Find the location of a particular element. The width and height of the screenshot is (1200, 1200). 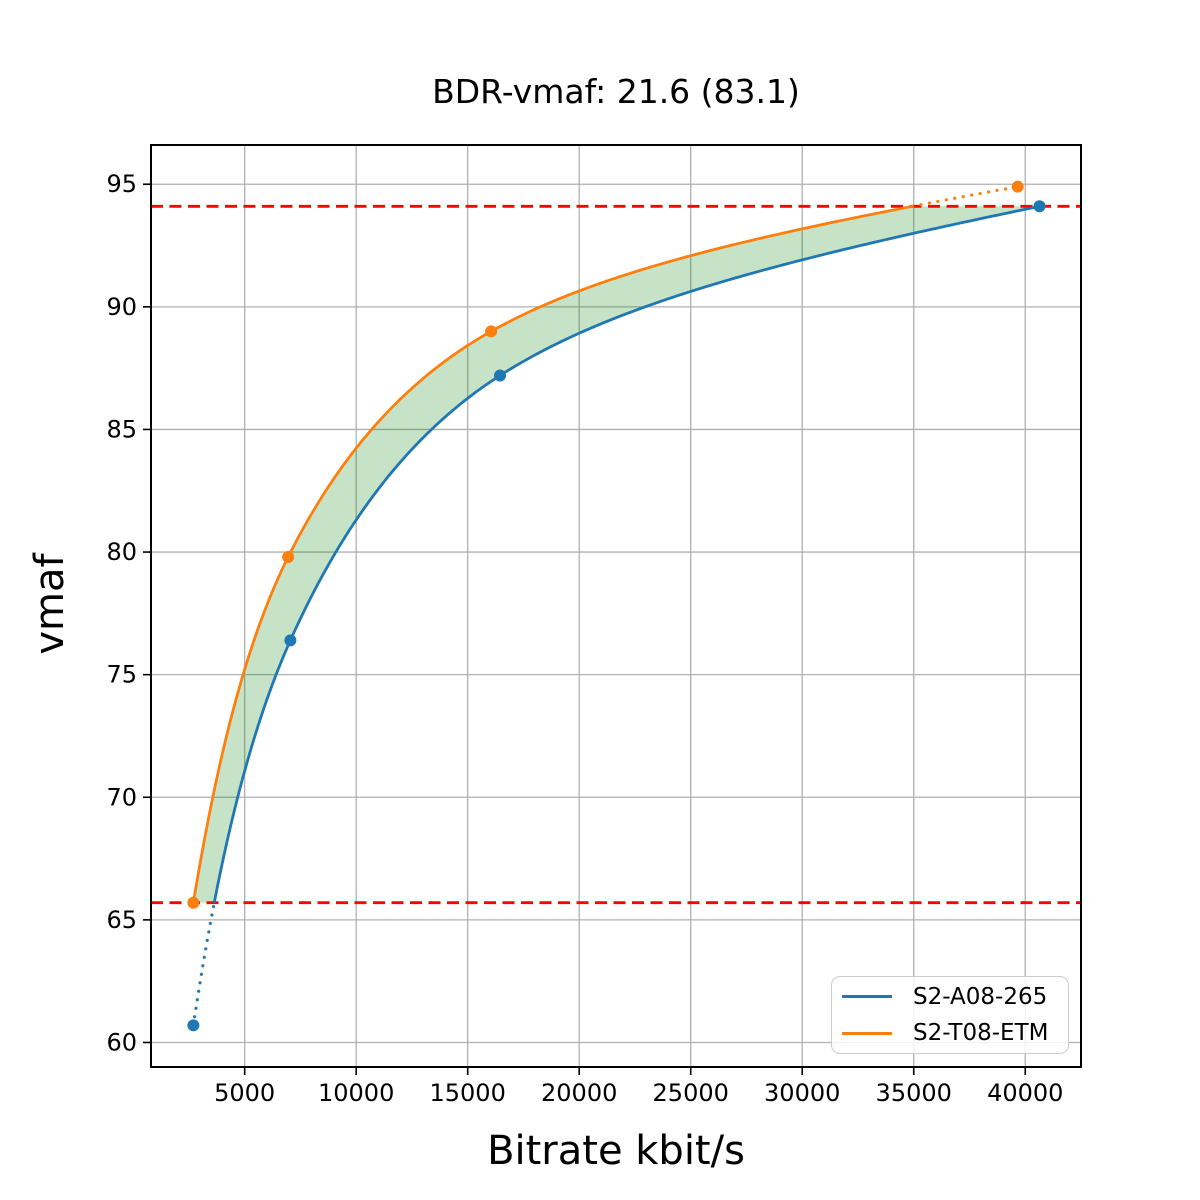

legend: S2-A08-265 S2-T08-ETM is located at coordinates (950, 1015).